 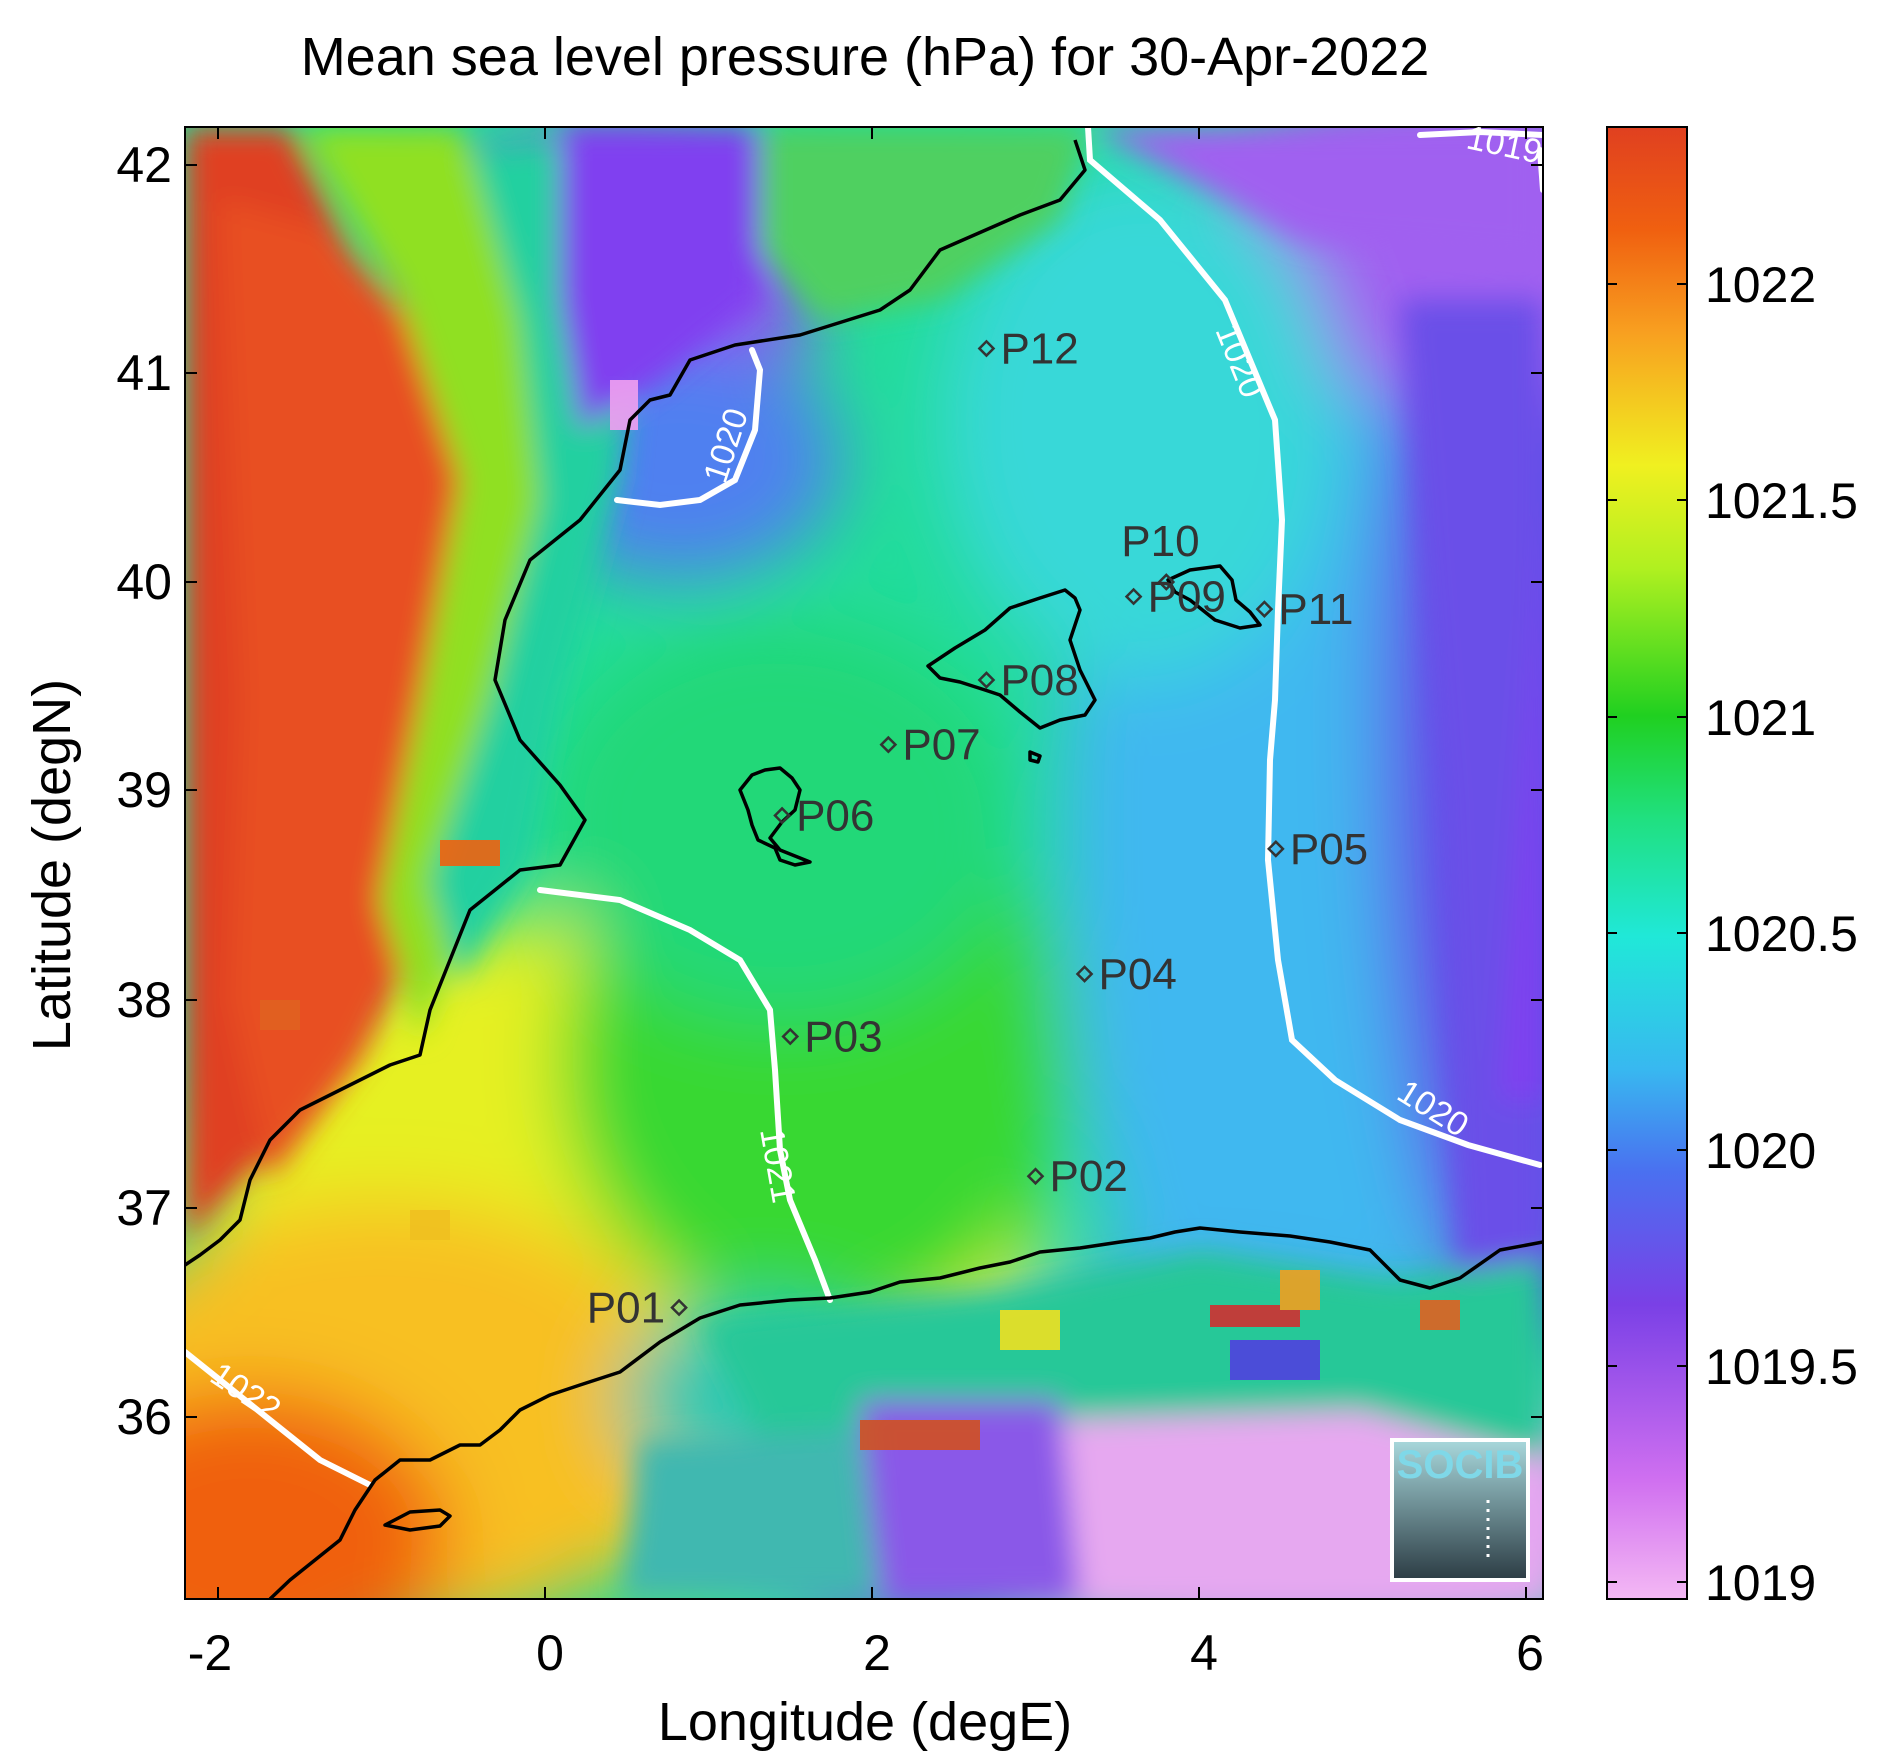 What do you see at coordinates (1760, 718) in the screenshot?
I see `colorbar-tick-label: 1021` at bounding box center [1760, 718].